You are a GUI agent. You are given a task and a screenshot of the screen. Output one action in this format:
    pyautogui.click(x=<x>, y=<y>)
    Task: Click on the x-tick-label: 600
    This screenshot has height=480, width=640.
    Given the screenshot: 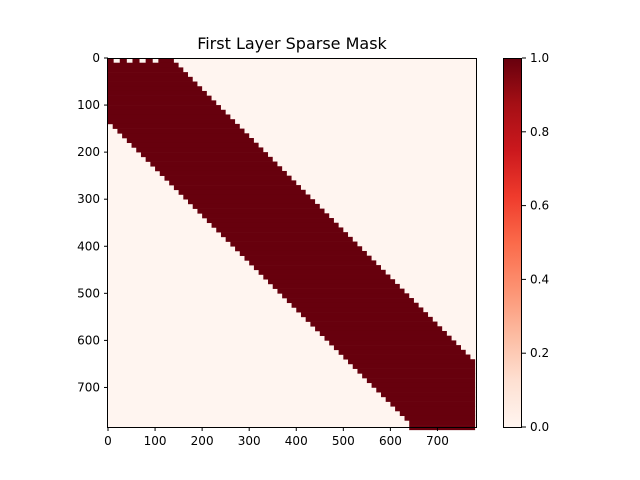 What is the action you would take?
    pyautogui.click(x=390, y=441)
    